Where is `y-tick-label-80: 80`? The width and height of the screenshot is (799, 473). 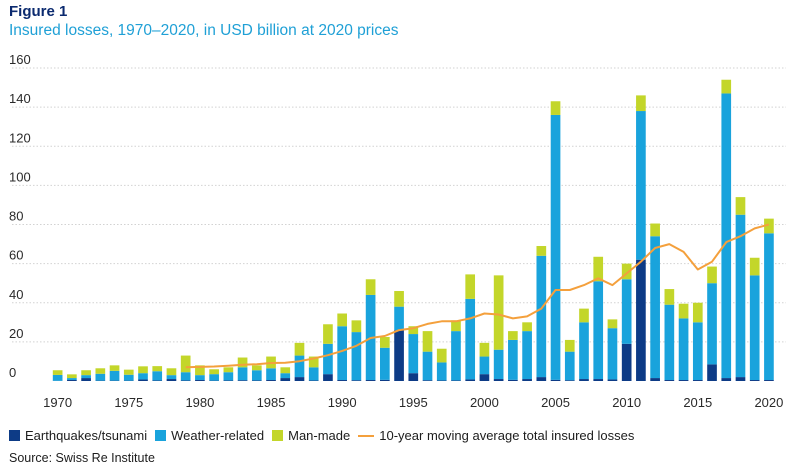 y-tick-label-80: 80 is located at coordinates (16, 216).